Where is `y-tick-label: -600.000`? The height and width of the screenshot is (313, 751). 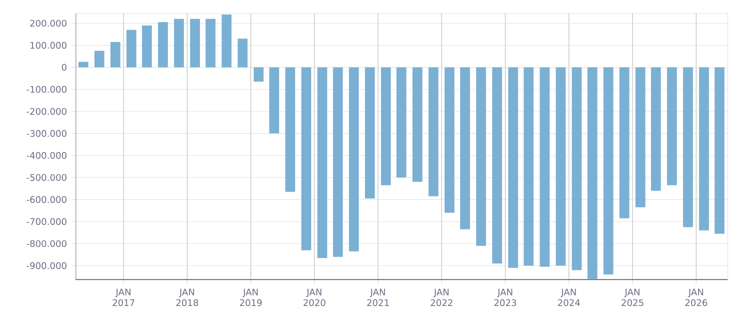 y-tick-label: -600.000 is located at coordinates (46, 199).